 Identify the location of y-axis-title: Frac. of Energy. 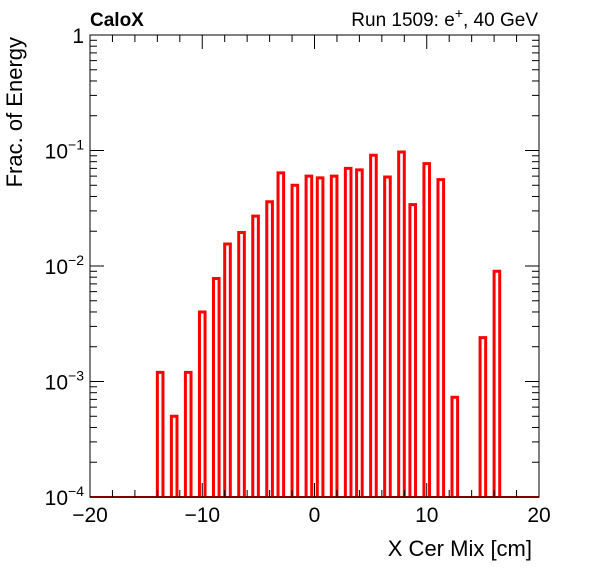
(14, 112).